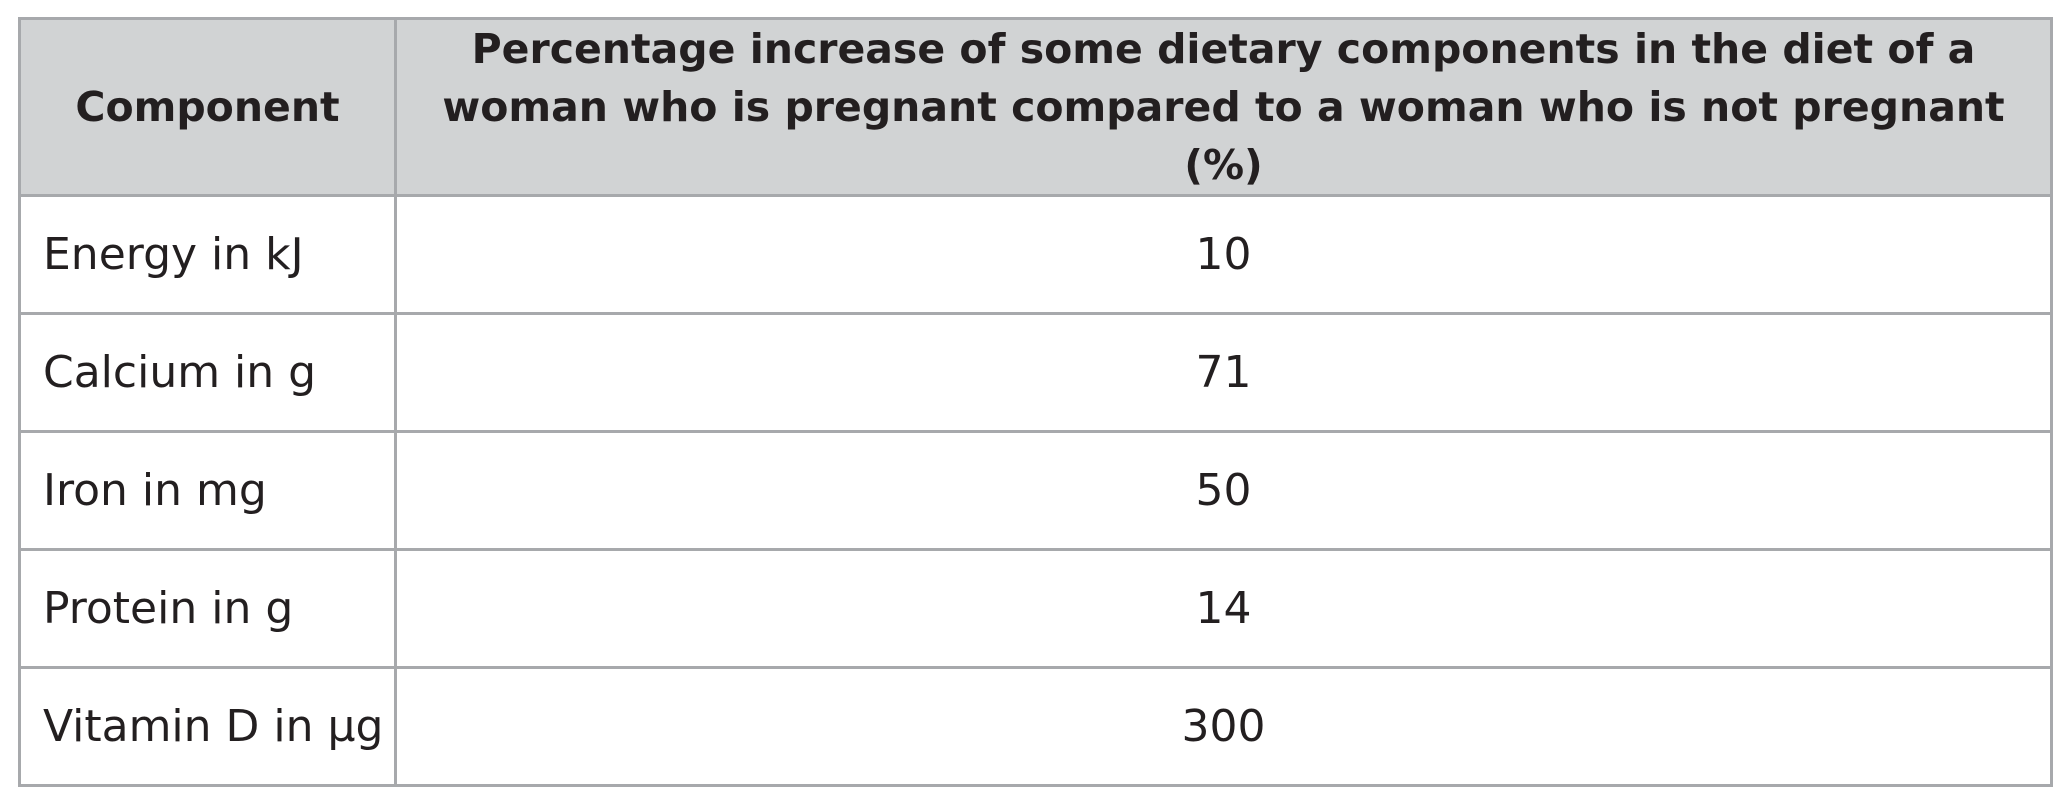  Describe the element at coordinates (207, 107) in the screenshot. I see `header-component: Component` at that location.